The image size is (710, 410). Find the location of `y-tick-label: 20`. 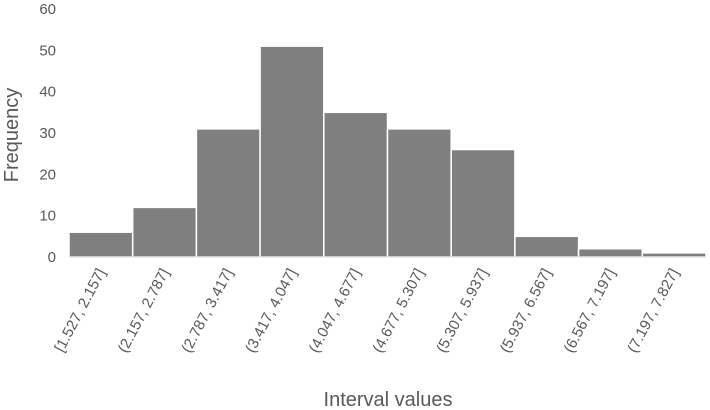

y-tick-label: 20 is located at coordinates (47, 174).